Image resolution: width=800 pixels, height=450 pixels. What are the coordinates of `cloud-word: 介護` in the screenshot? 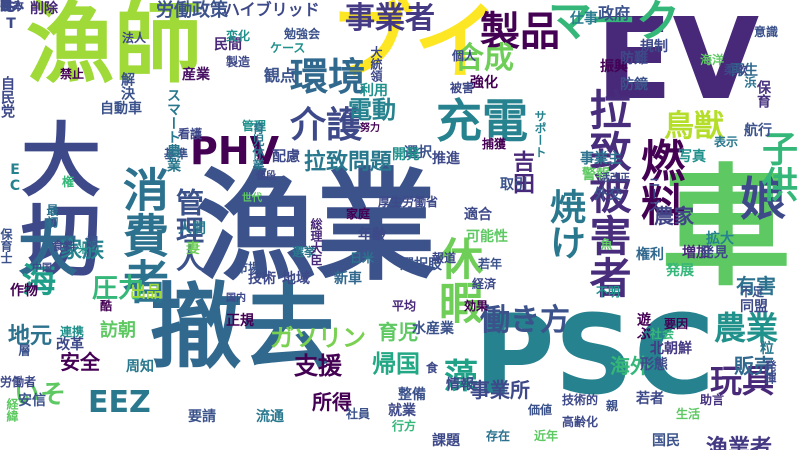 It's located at (326, 125).